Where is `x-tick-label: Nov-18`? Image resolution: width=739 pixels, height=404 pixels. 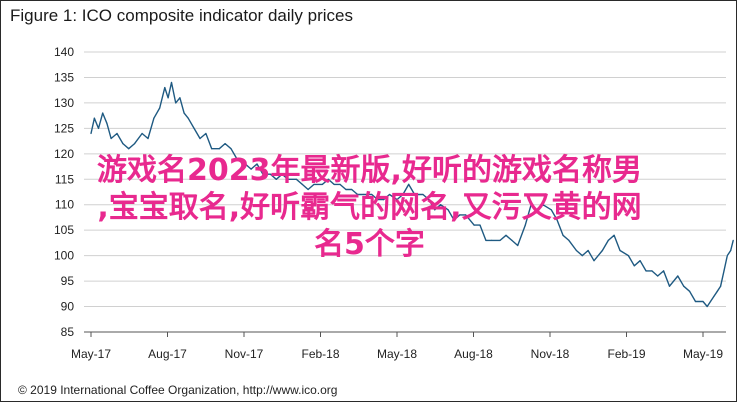
x-tick-label: Nov-18 is located at coordinates (550, 354).